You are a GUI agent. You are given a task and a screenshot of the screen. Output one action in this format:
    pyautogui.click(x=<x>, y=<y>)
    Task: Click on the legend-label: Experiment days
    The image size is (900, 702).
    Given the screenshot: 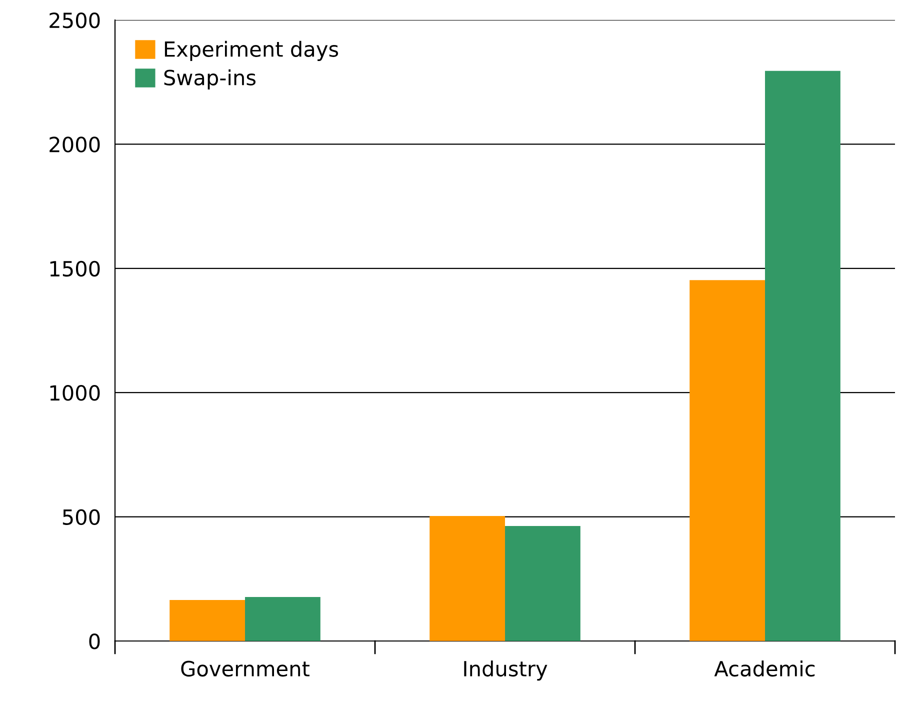 What is the action you would take?
    pyautogui.click(x=251, y=50)
    